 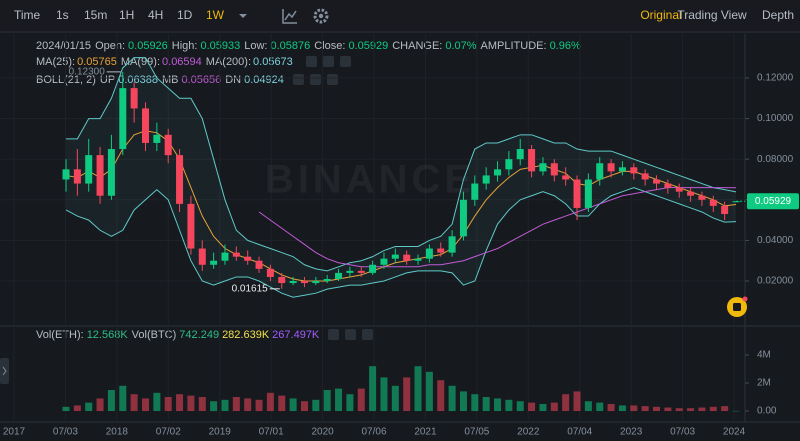 I want to click on x-tick-label: 07/03, so click(x=65, y=432).